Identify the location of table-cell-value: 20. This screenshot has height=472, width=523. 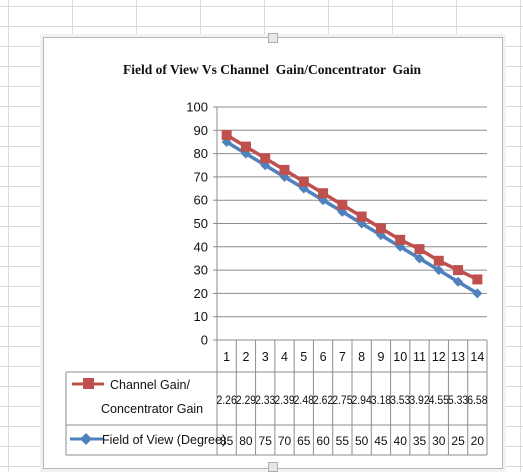
(478, 441).